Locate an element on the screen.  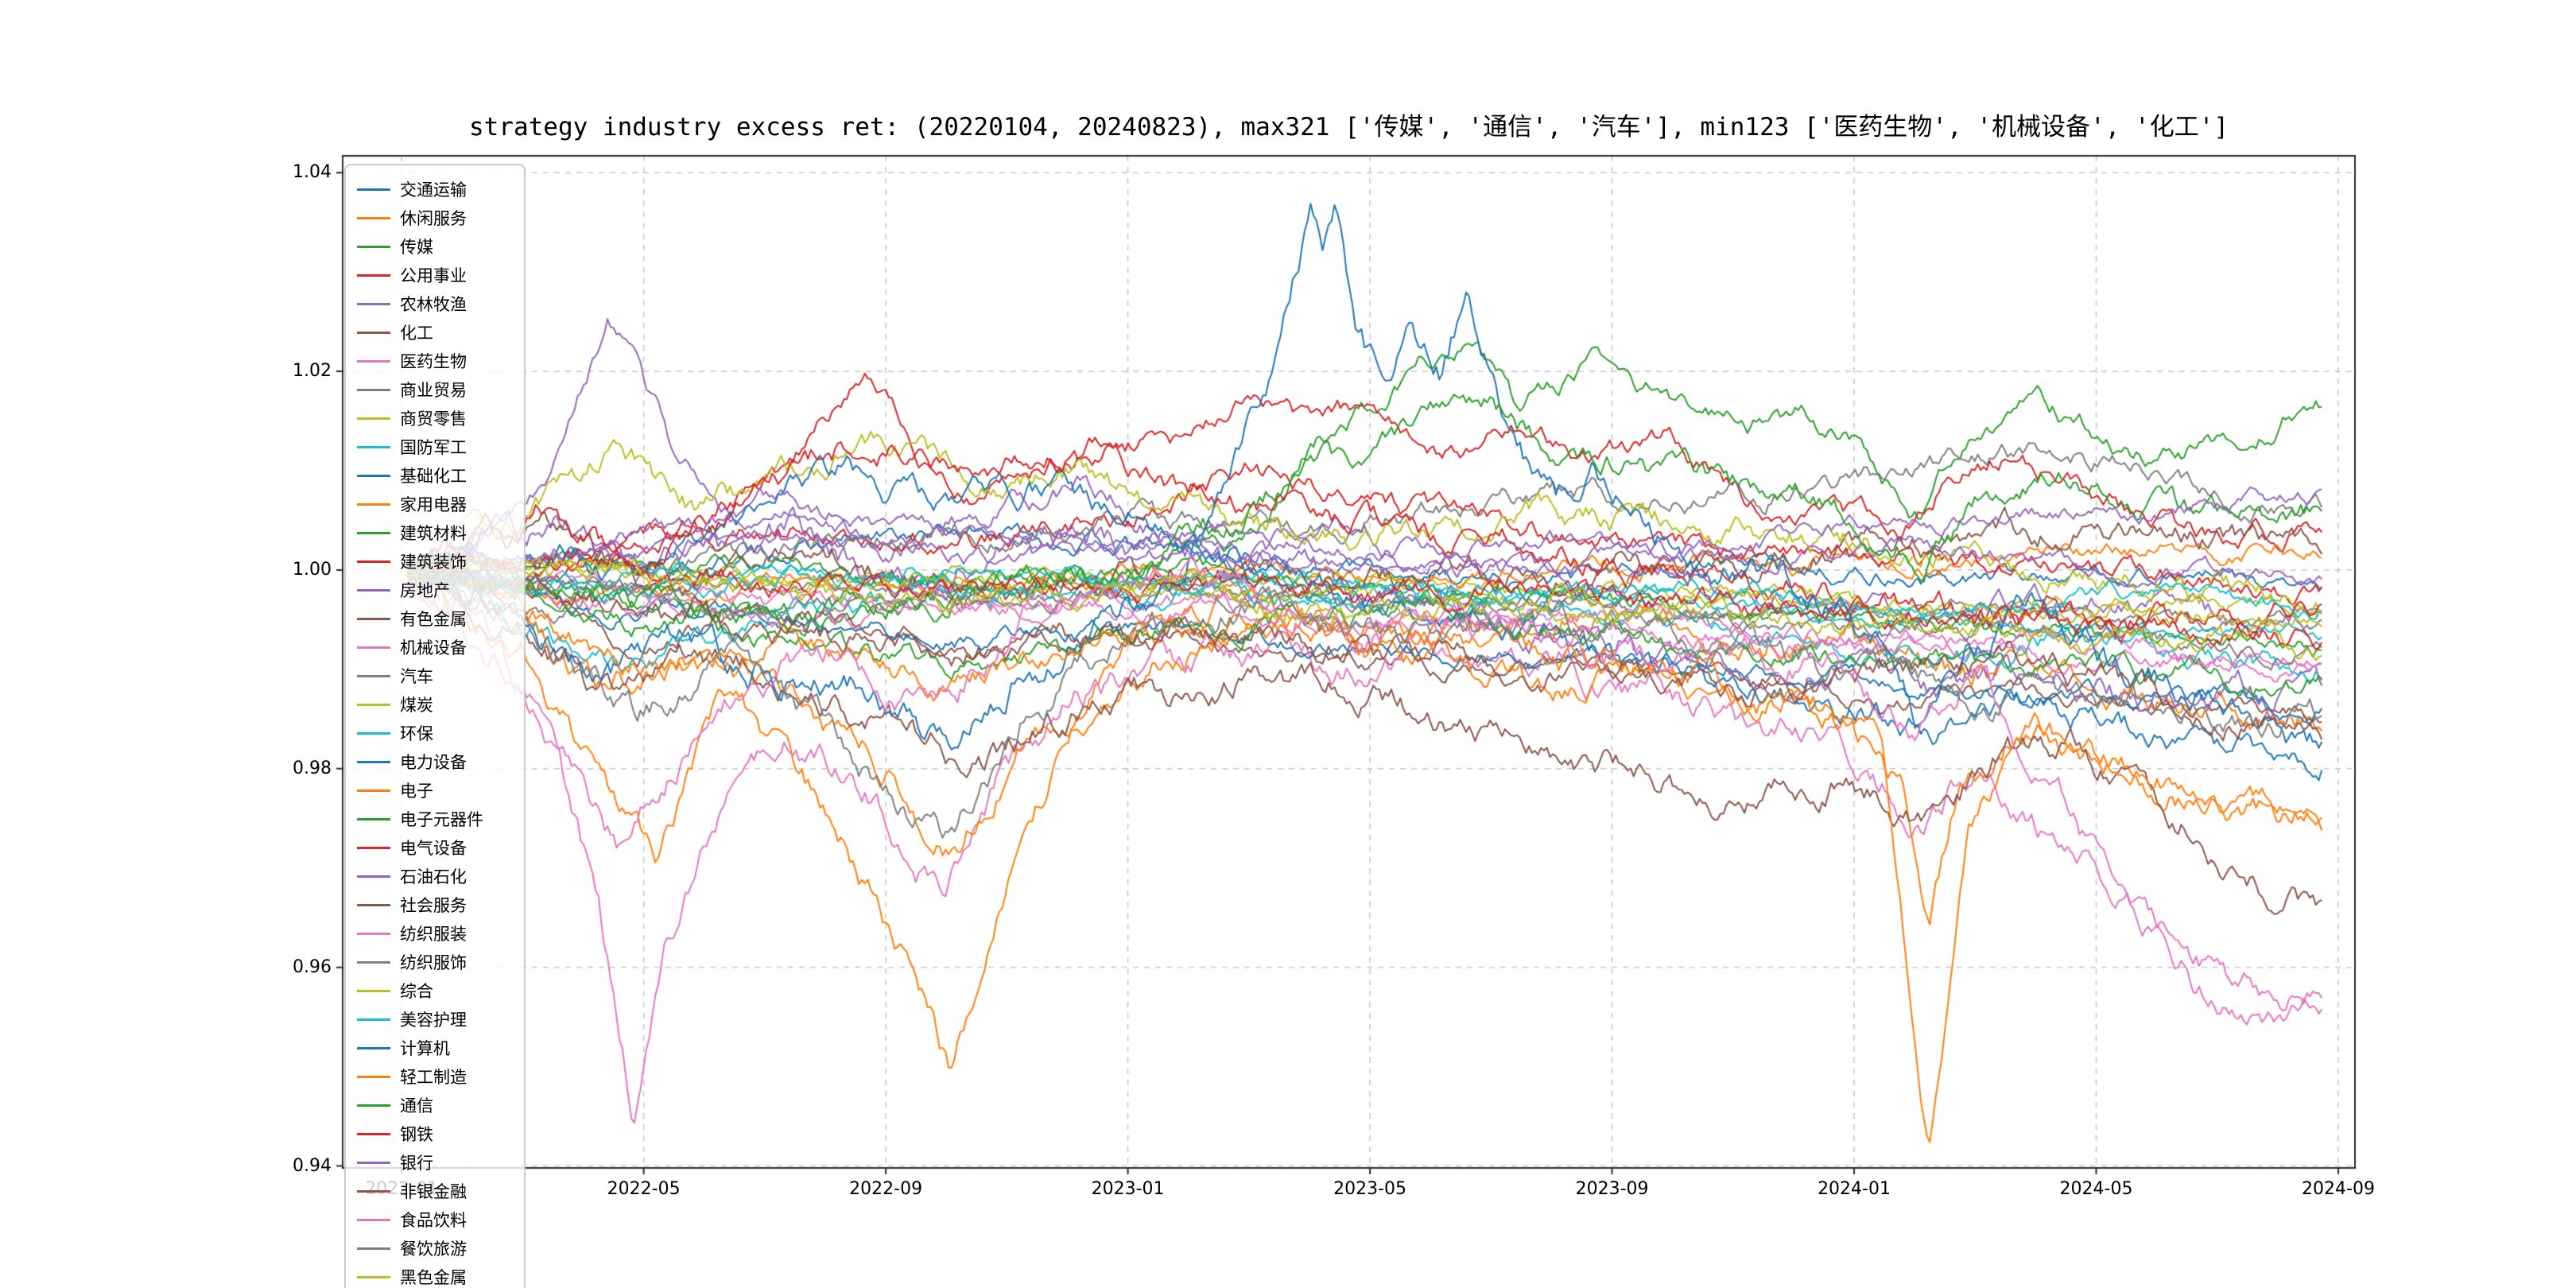
legend-item: 公用事业 is located at coordinates (438, 275).